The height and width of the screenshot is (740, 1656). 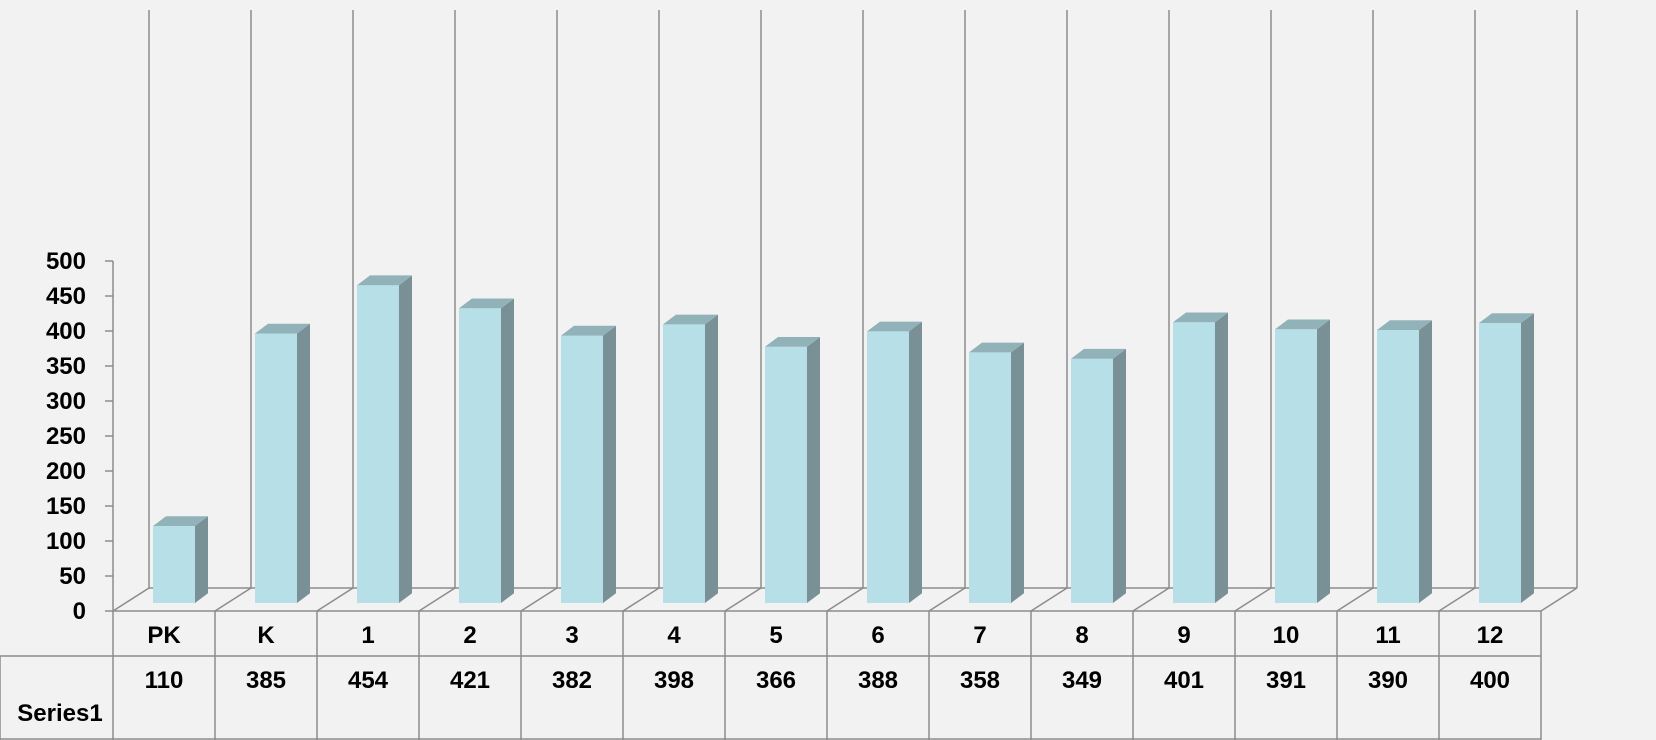 What do you see at coordinates (878, 680) in the screenshot?
I see `data-table-value: 388` at bounding box center [878, 680].